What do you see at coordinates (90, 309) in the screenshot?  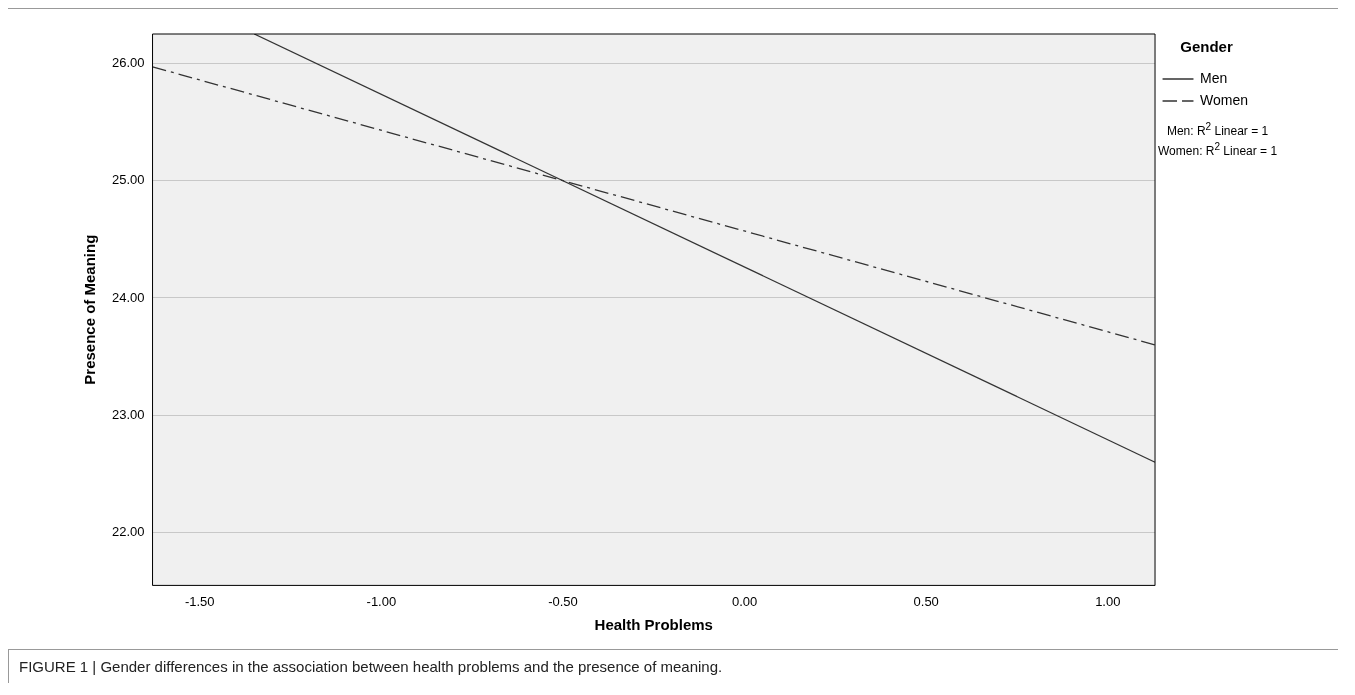 I see `y-axis-title: Presence of Meaning` at bounding box center [90, 309].